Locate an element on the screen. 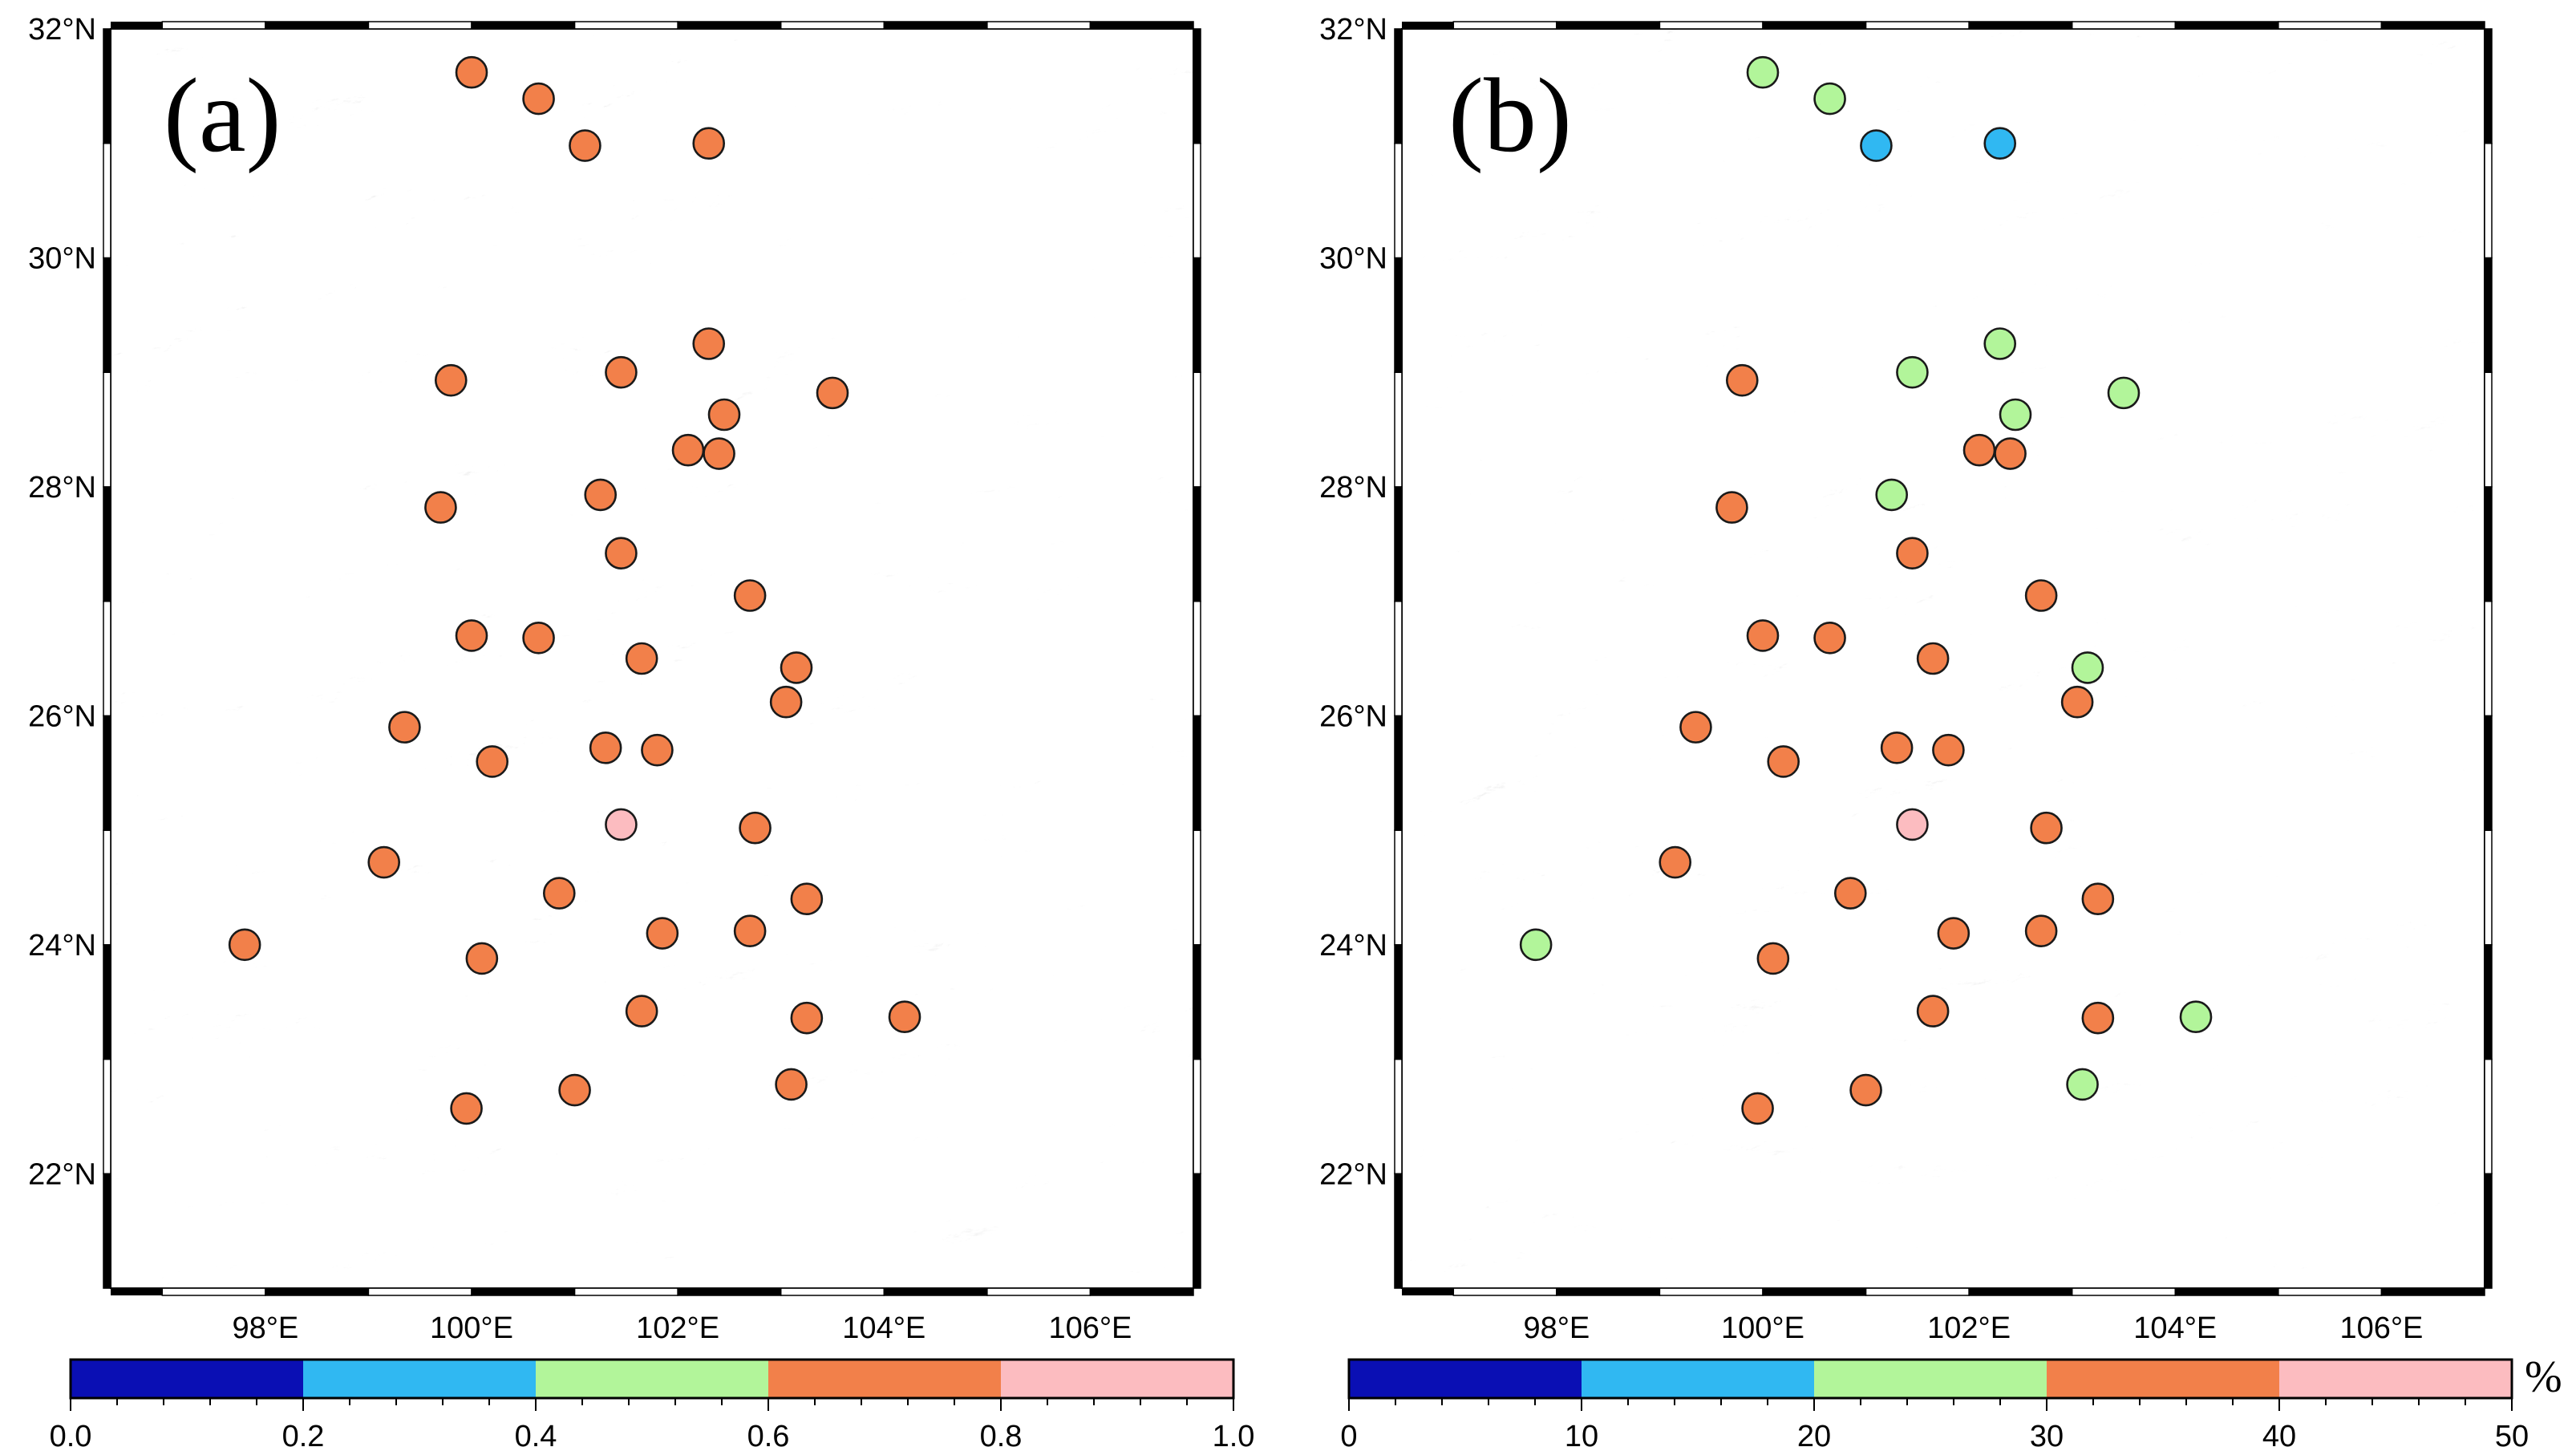 This screenshot has width=2576, height=1447. colorbar-tick-label: 0 is located at coordinates (1348, 1433).